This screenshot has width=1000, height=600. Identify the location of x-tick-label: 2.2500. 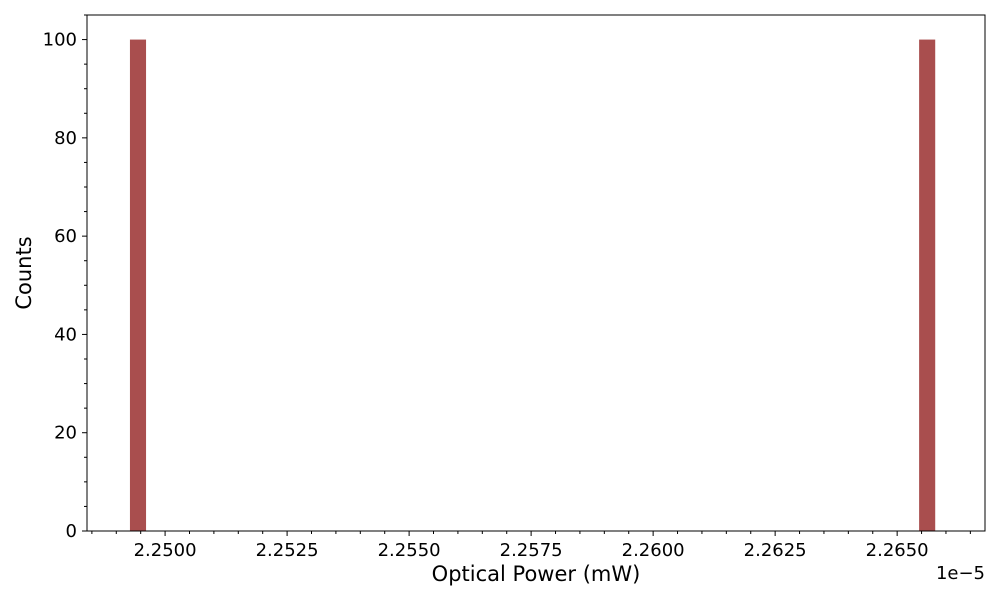
(165, 550).